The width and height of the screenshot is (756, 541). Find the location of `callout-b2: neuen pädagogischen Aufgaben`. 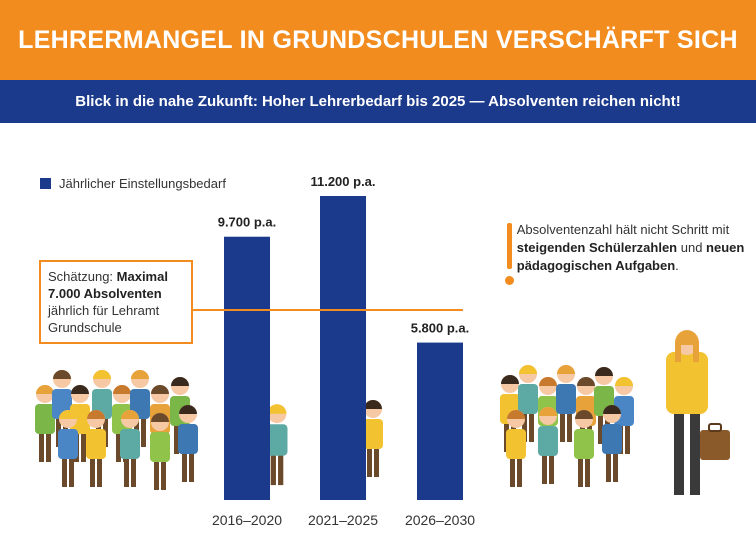

callout-b2: neuen pädagogischen Aufgaben is located at coordinates (630, 256).